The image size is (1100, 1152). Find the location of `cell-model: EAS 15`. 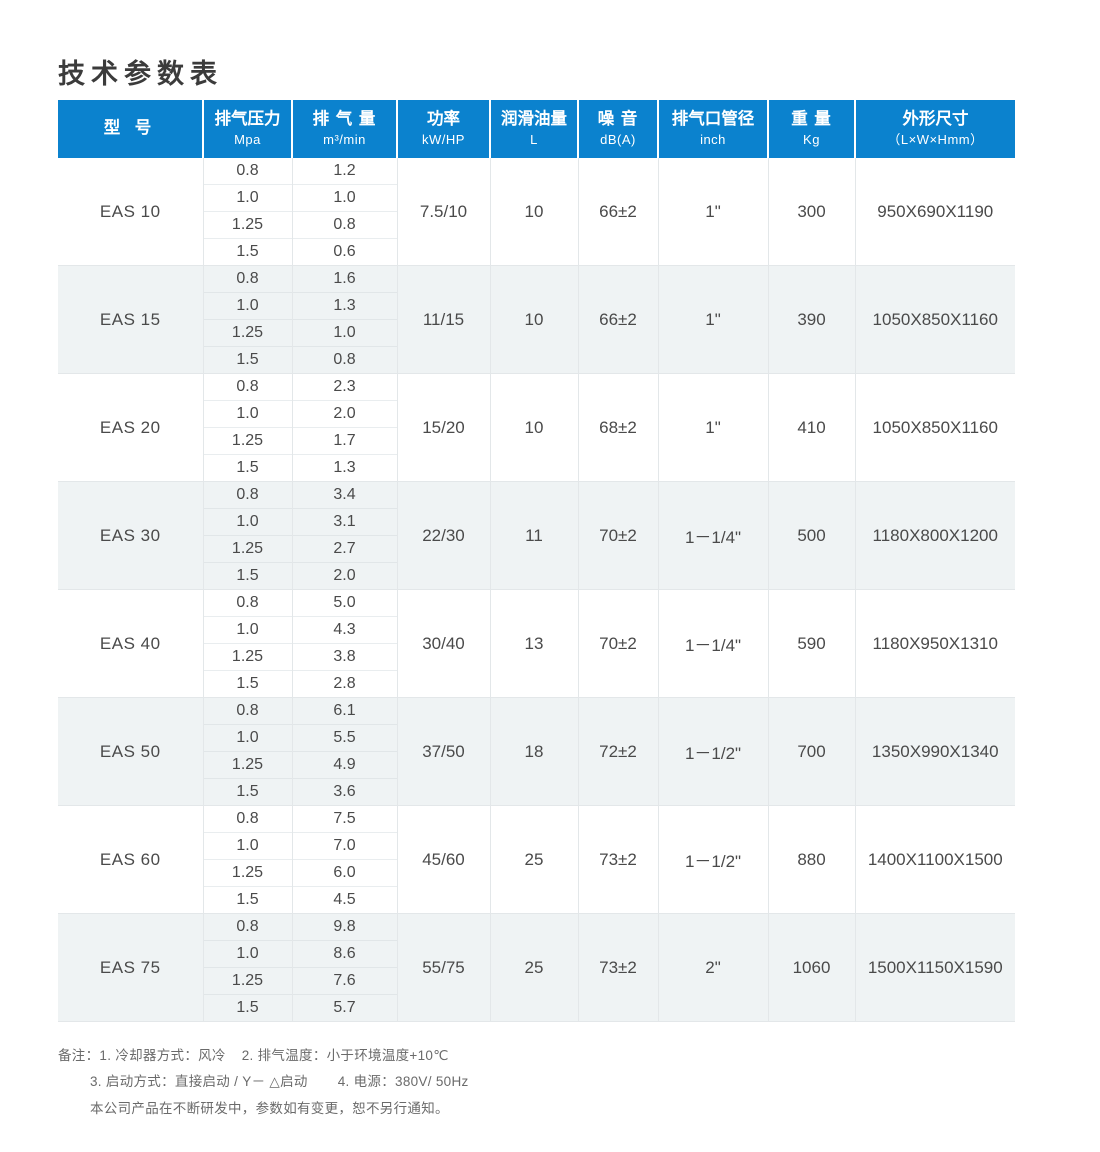

cell-model: EAS 15 is located at coordinates (131, 320).